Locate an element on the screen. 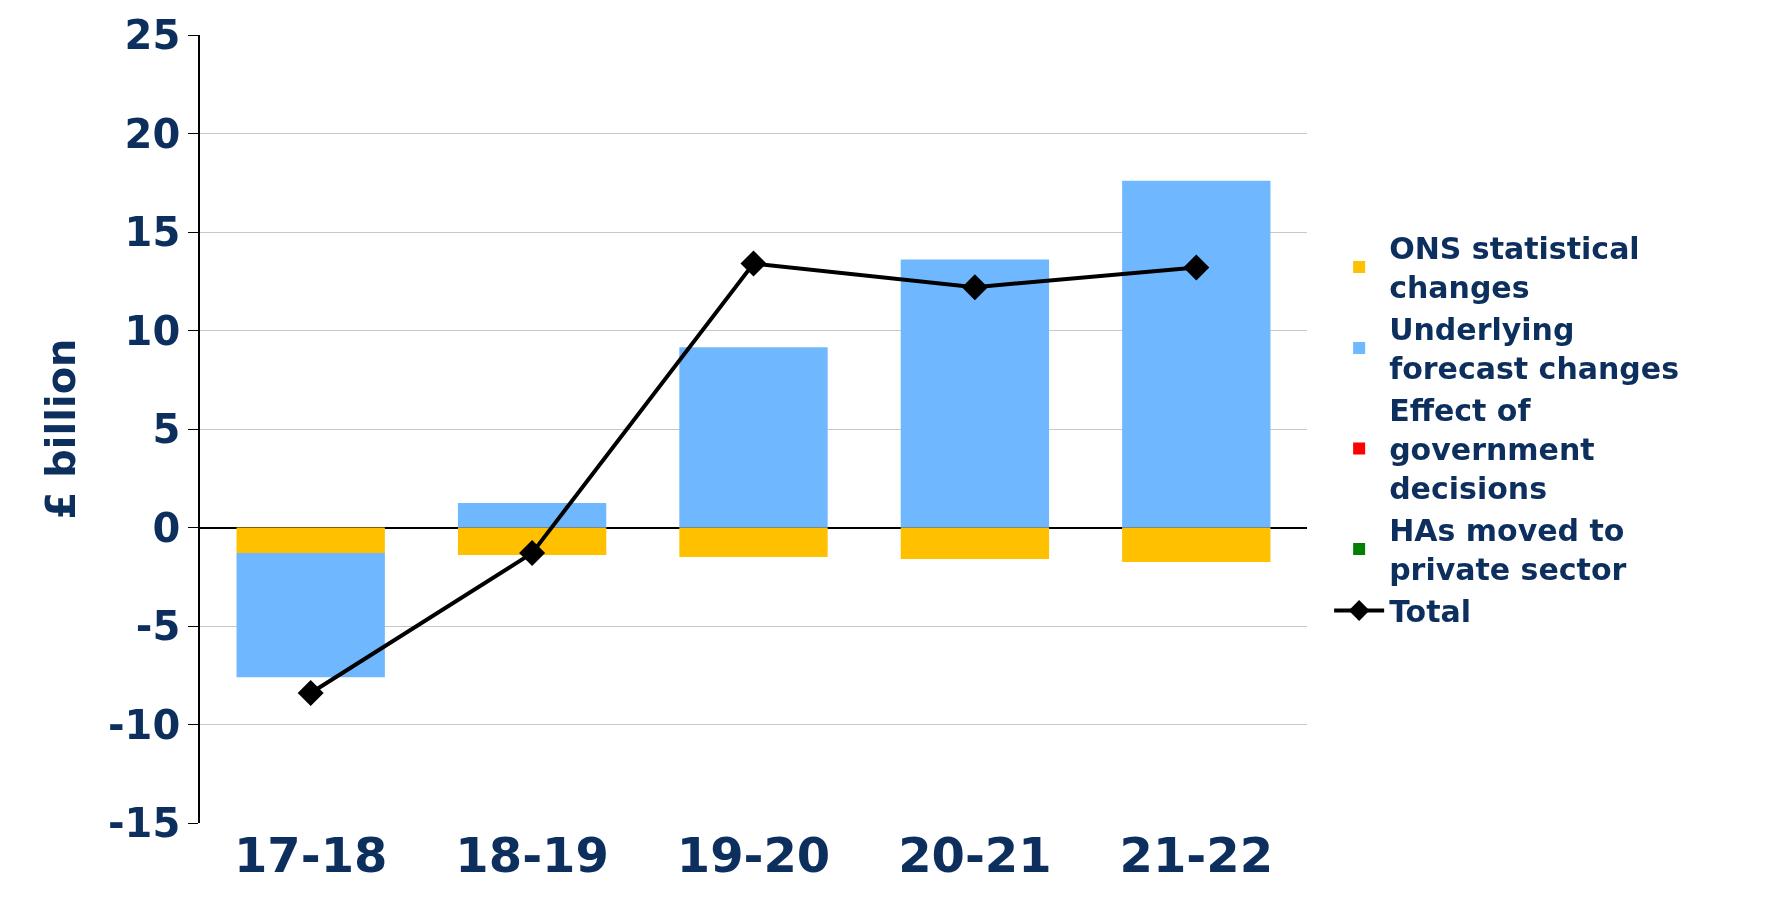 This screenshot has height=923, width=1777. x-tick-label: 19-20 is located at coordinates (753, 855).